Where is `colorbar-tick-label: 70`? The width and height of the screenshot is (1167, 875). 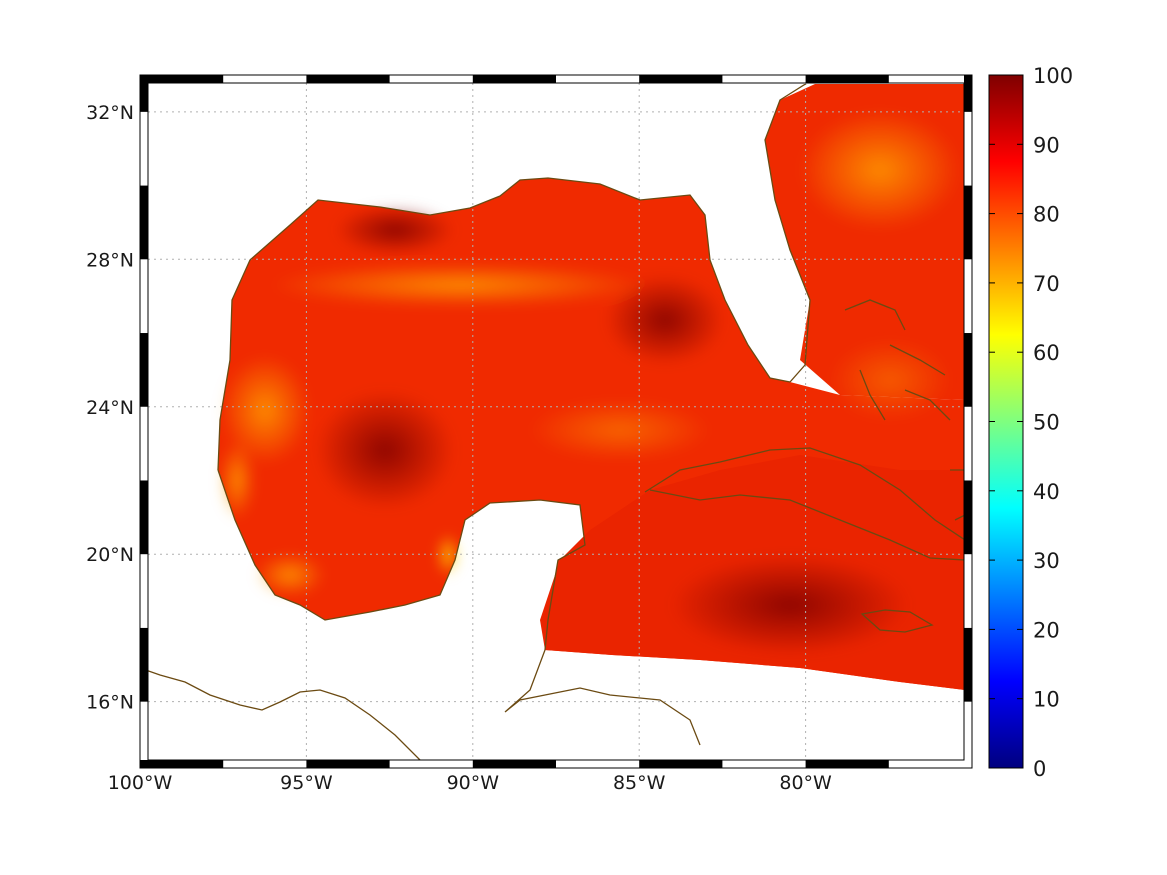 colorbar-tick-label: 70 is located at coordinates (1046, 284).